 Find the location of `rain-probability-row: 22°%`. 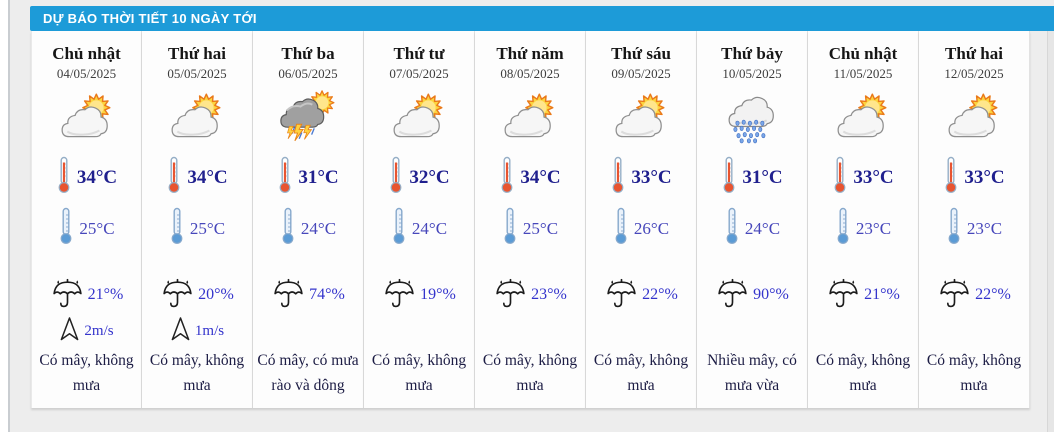

rain-probability-row: 22°% is located at coordinates (641, 294).